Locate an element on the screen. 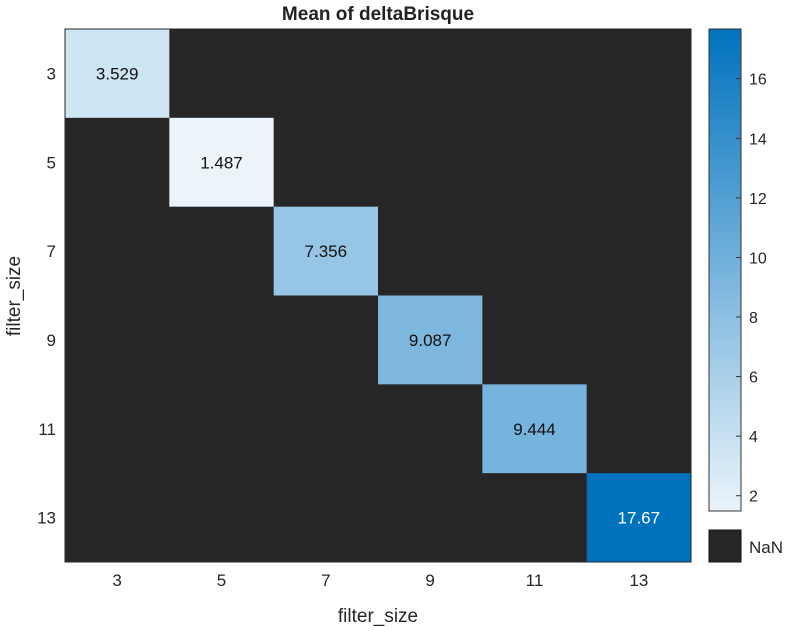  cell-value-label: 3.529 is located at coordinates (117, 73).